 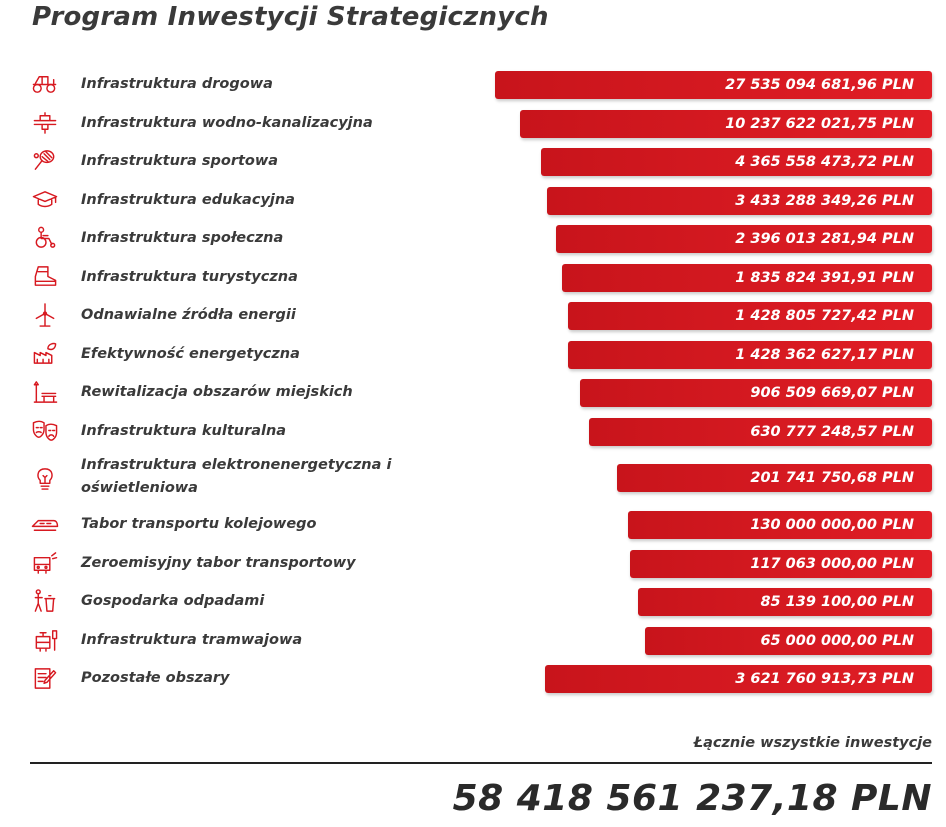 What do you see at coordinates (812, 743) in the screenshot?
I see `total-label: Łącznie wszystkie inwestycje` at bounding box center [812, 743].